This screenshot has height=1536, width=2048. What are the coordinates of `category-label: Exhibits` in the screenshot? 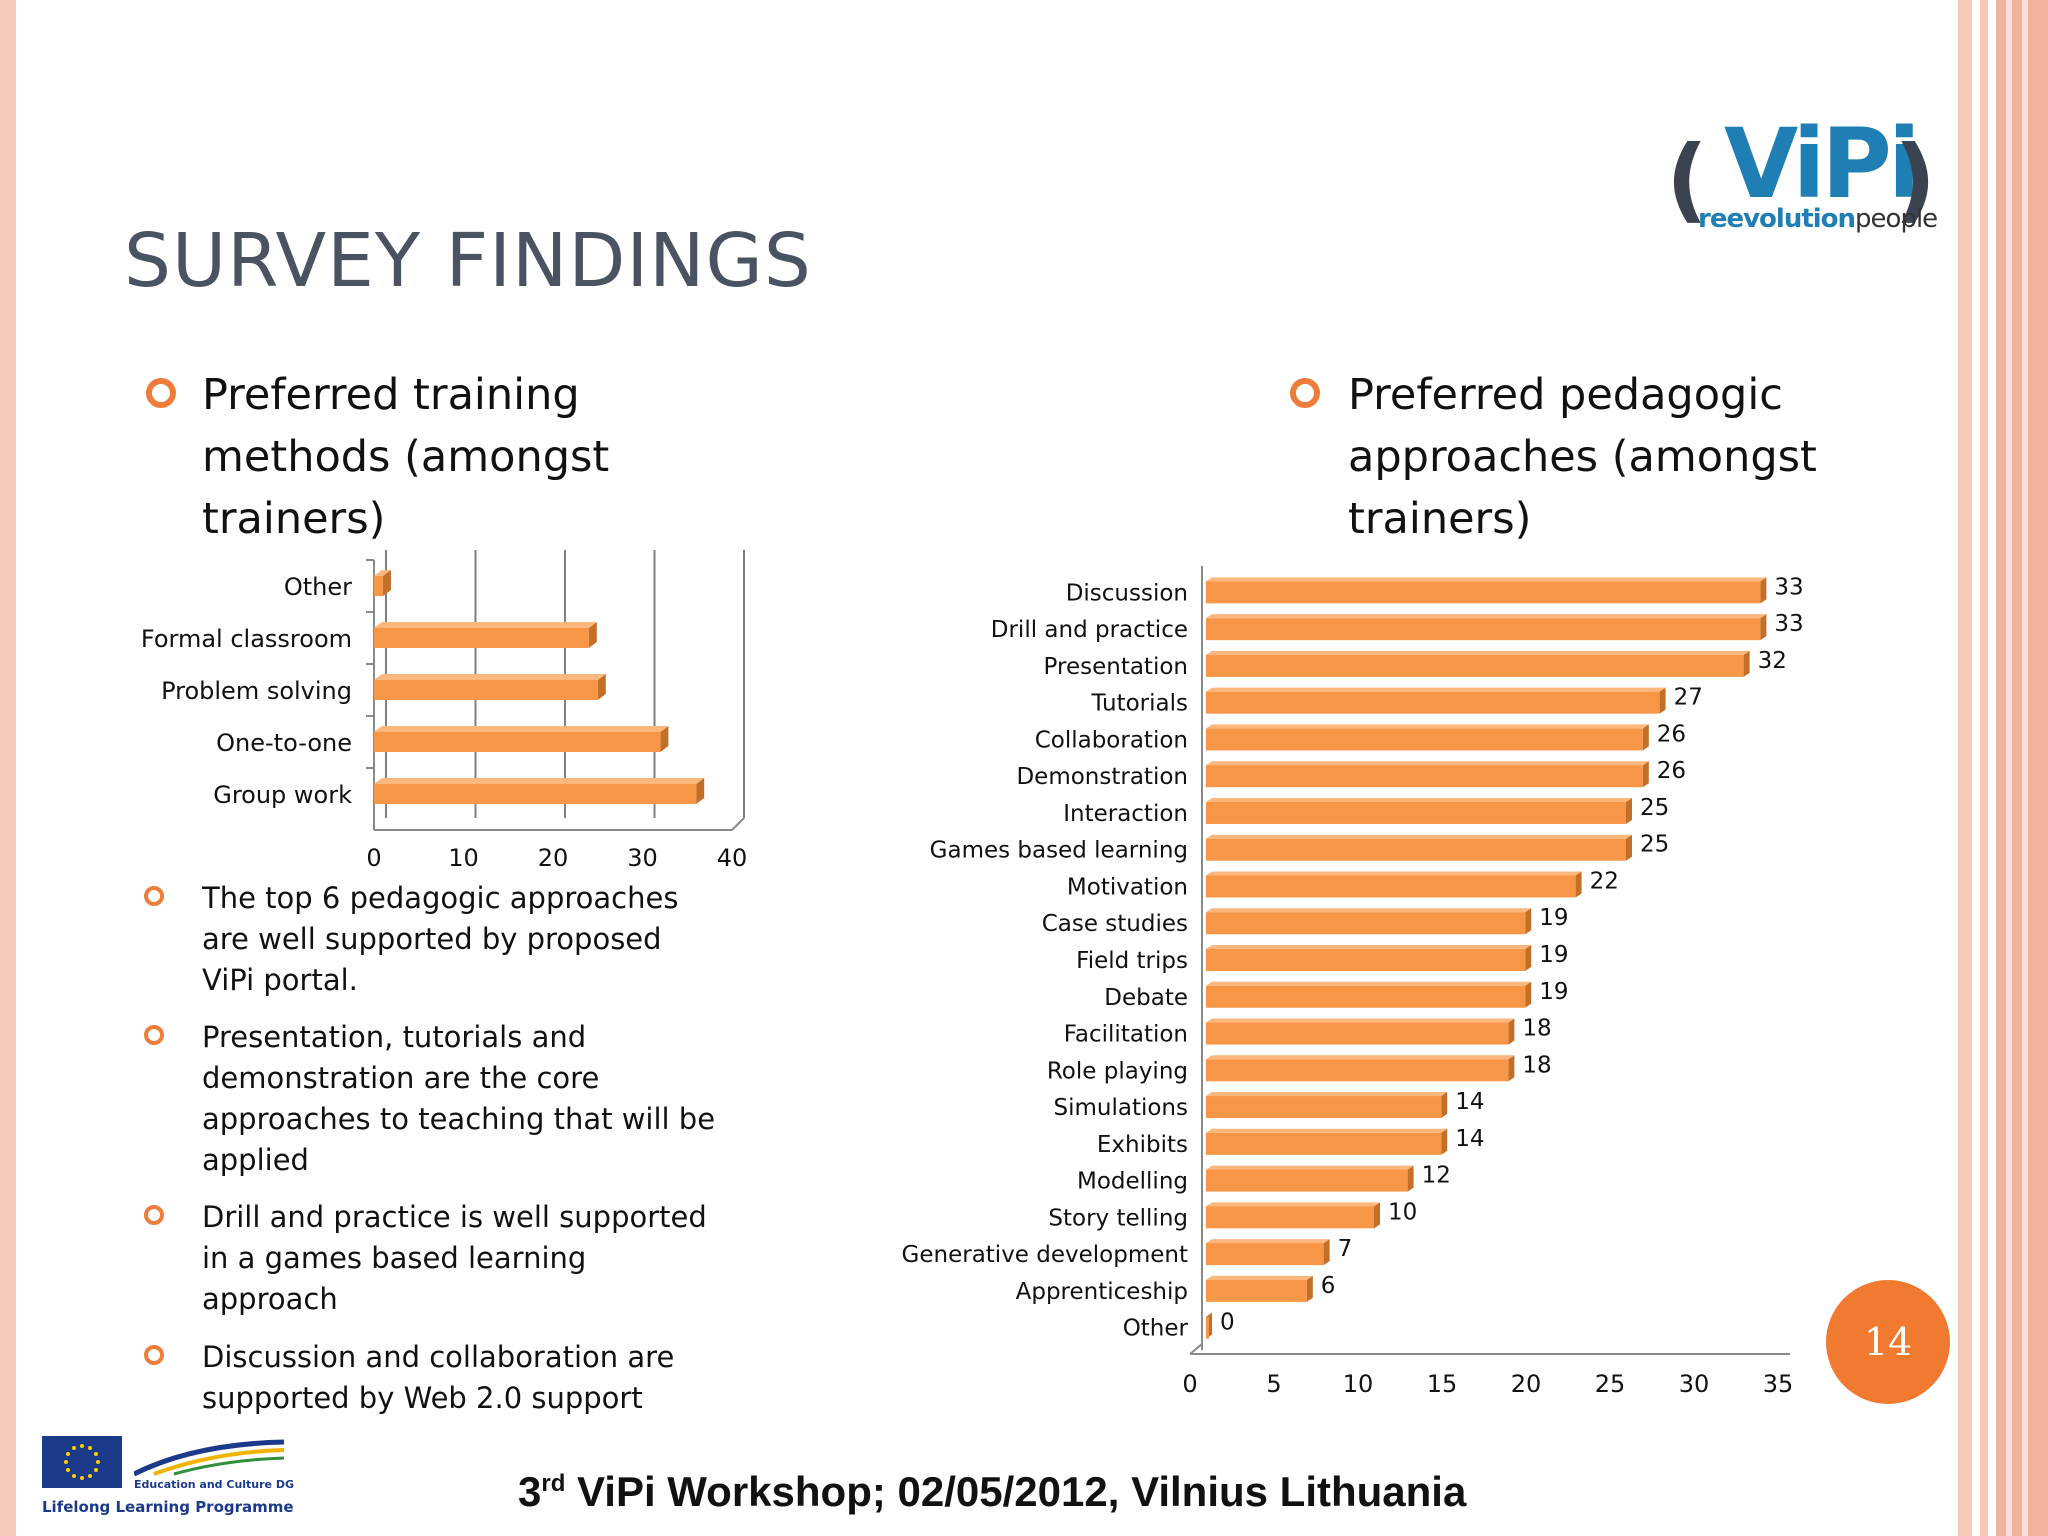 It's located at (1142, 1145).